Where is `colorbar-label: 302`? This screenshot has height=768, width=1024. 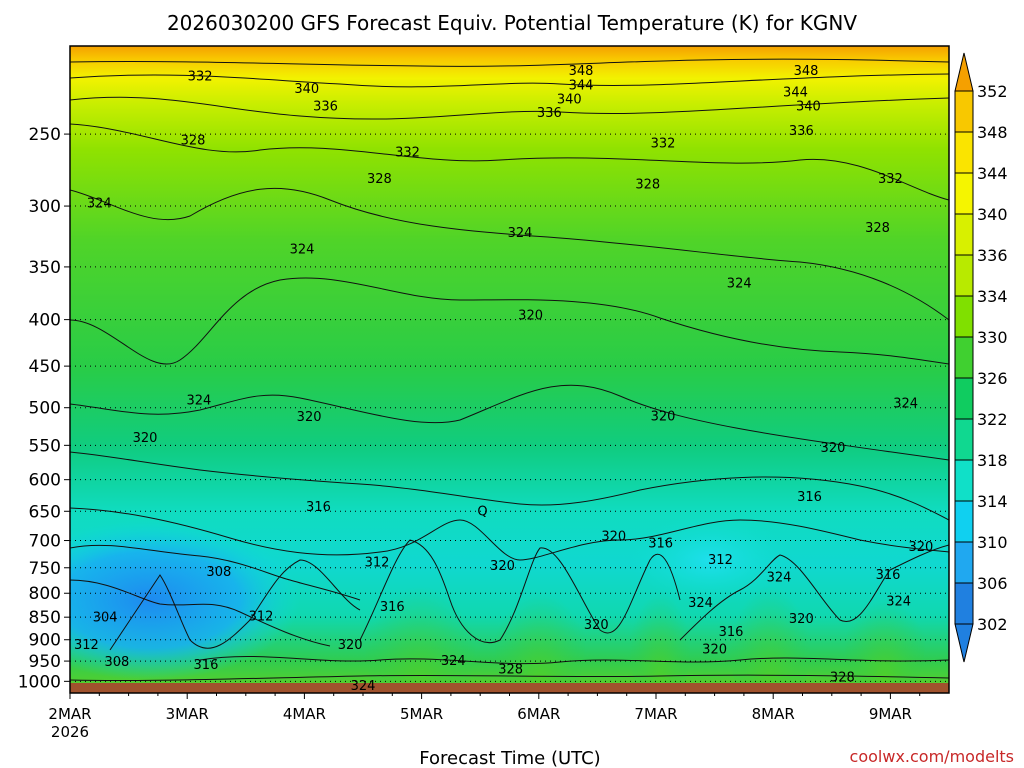 colorbar-label: 302 is located at coordinates (992, 624).